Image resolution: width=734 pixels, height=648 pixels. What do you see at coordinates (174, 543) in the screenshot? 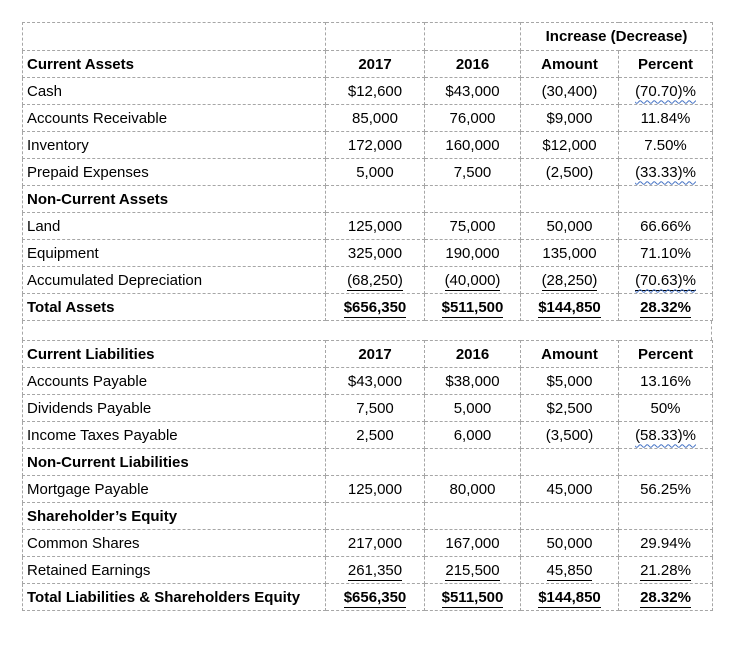
I see `row-label: Common Shares` at bounding box center [174, 543].